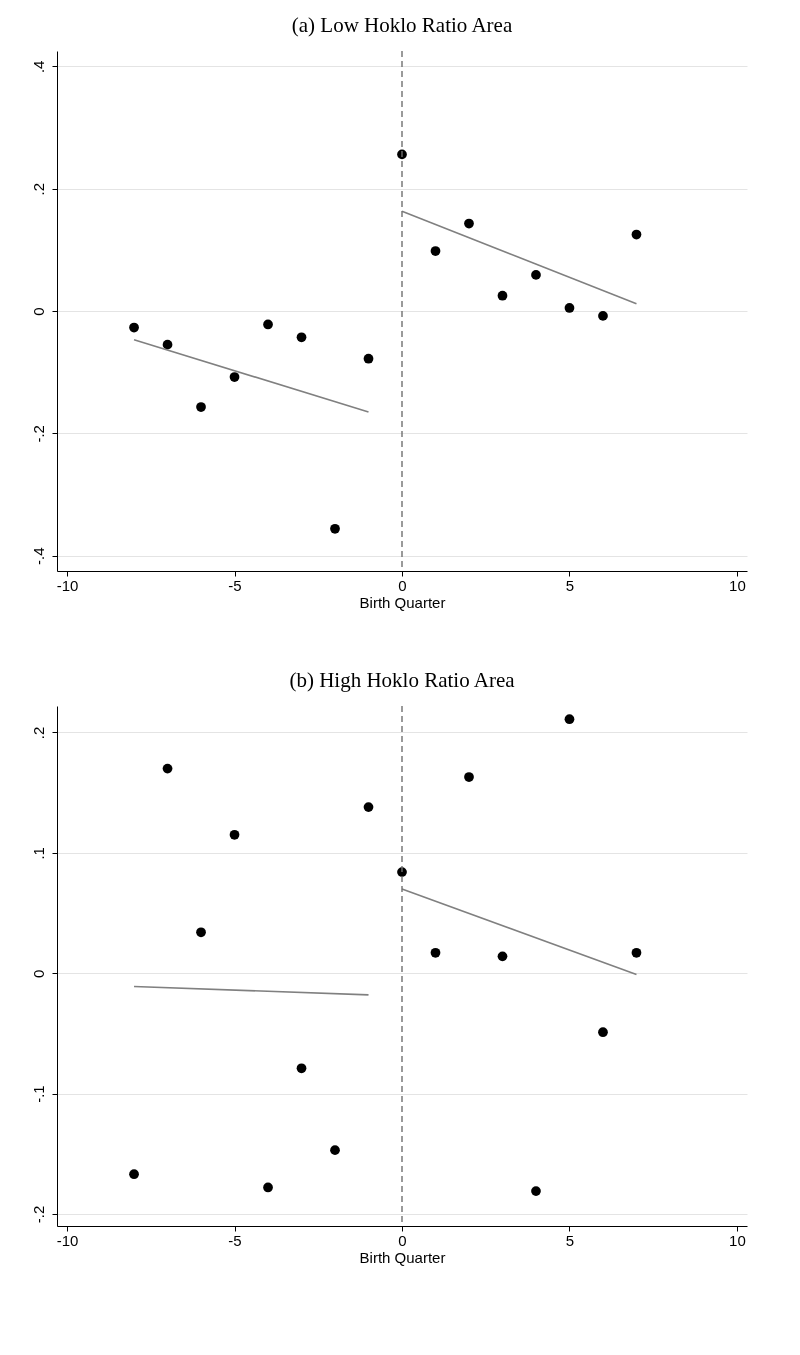 The width and height of the screenshot is (800, 1355). Describe the element at coordinates (38, 1094) in the screenshot. I see `y-tick-label: -.1` at that location.